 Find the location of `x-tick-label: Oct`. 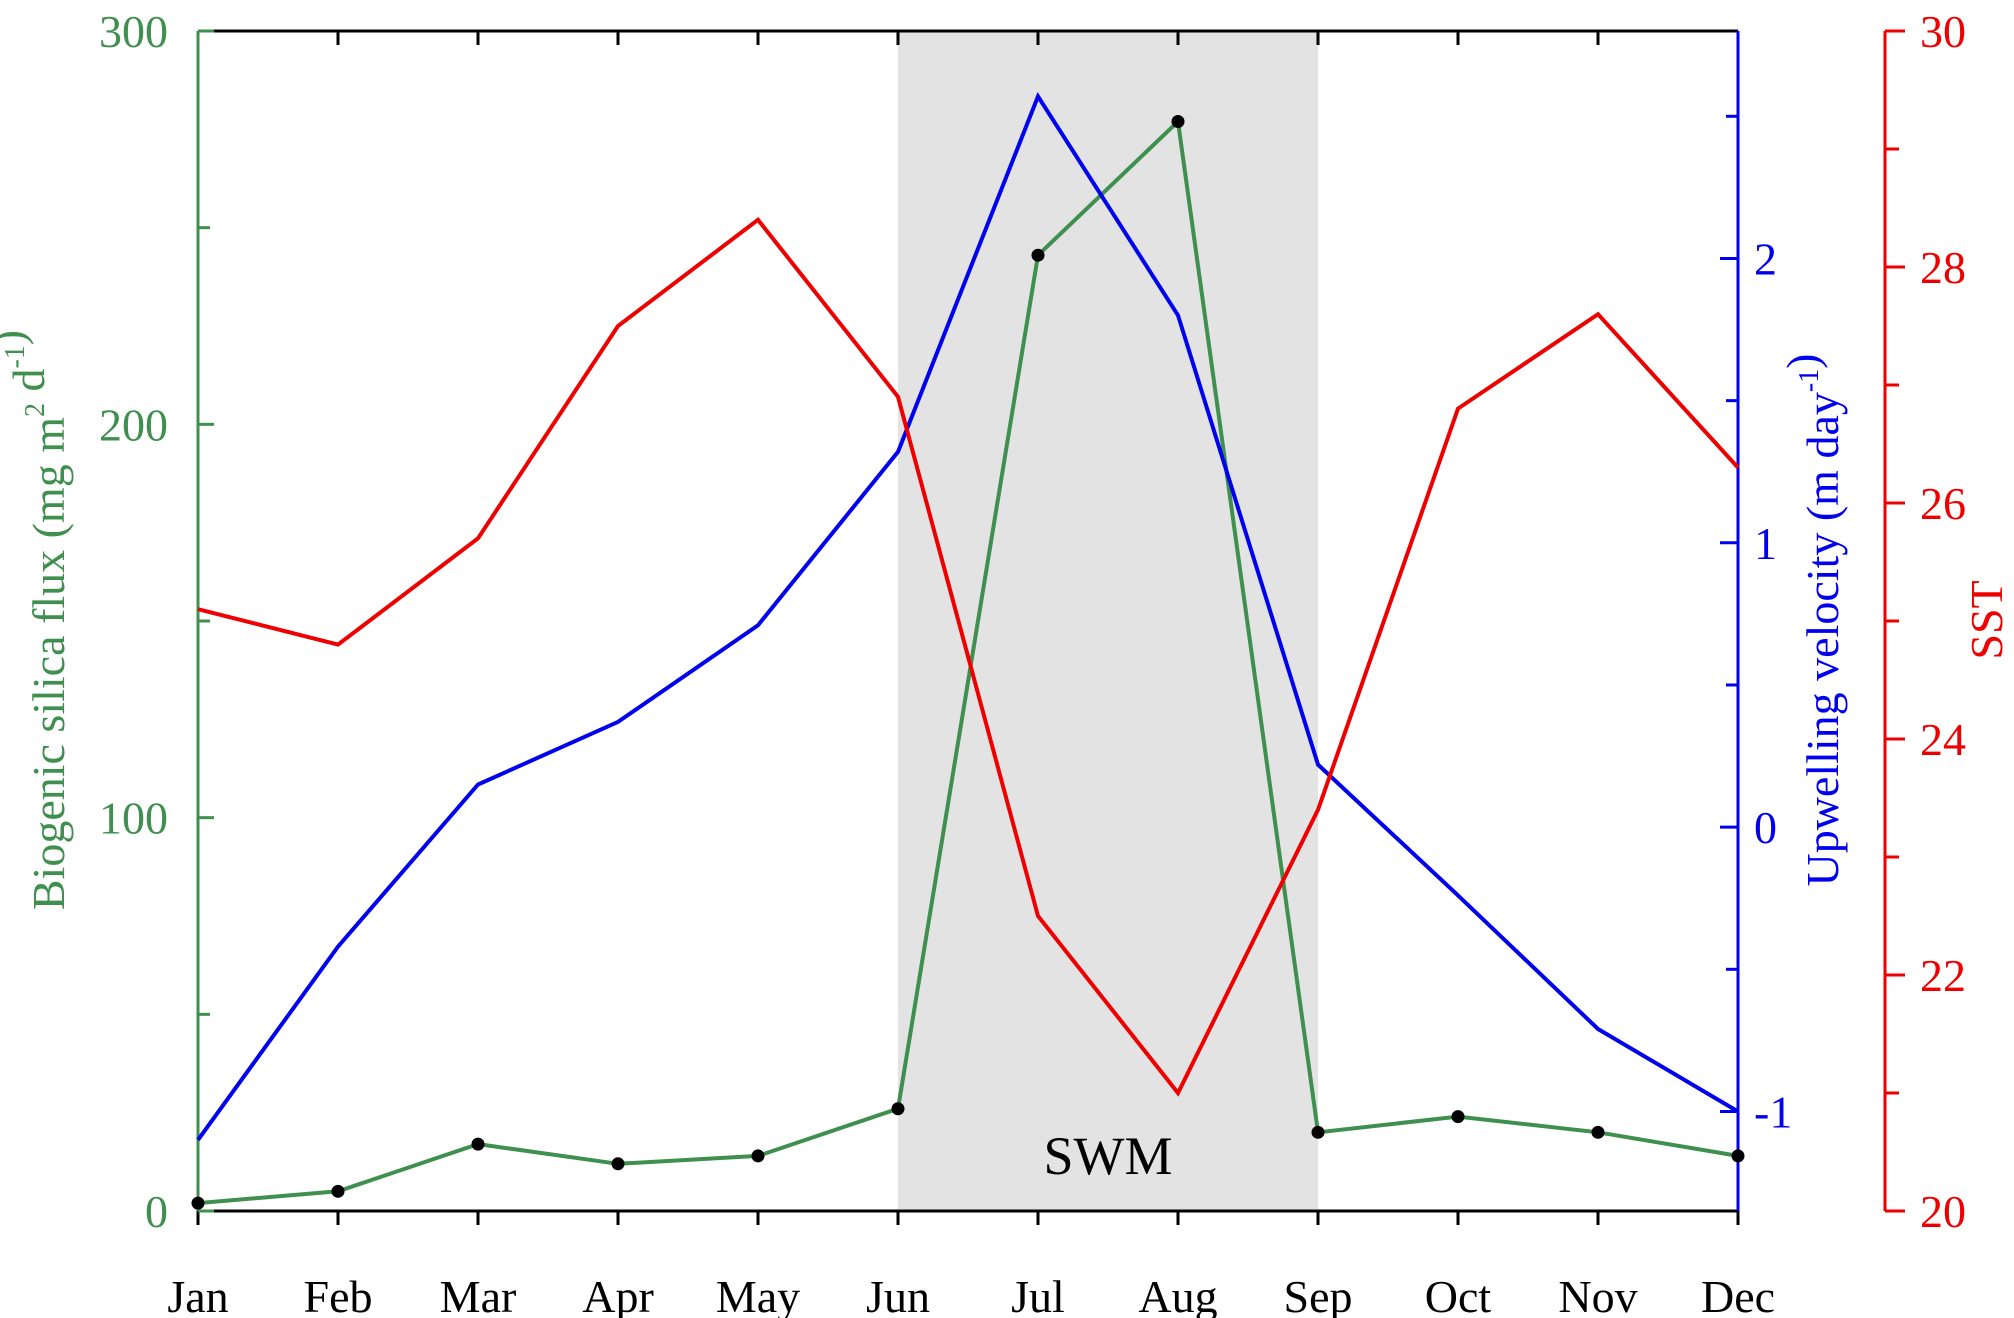

x-tick-label: Oct is located at coordinates (1458, 1294).